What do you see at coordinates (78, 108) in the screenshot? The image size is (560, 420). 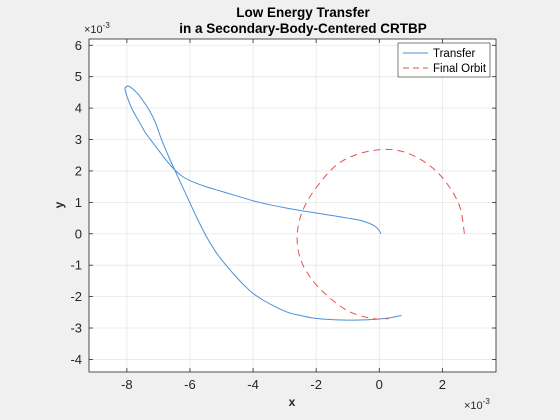 I see `y-tick-label: 4` at bounding box center [78, 108].